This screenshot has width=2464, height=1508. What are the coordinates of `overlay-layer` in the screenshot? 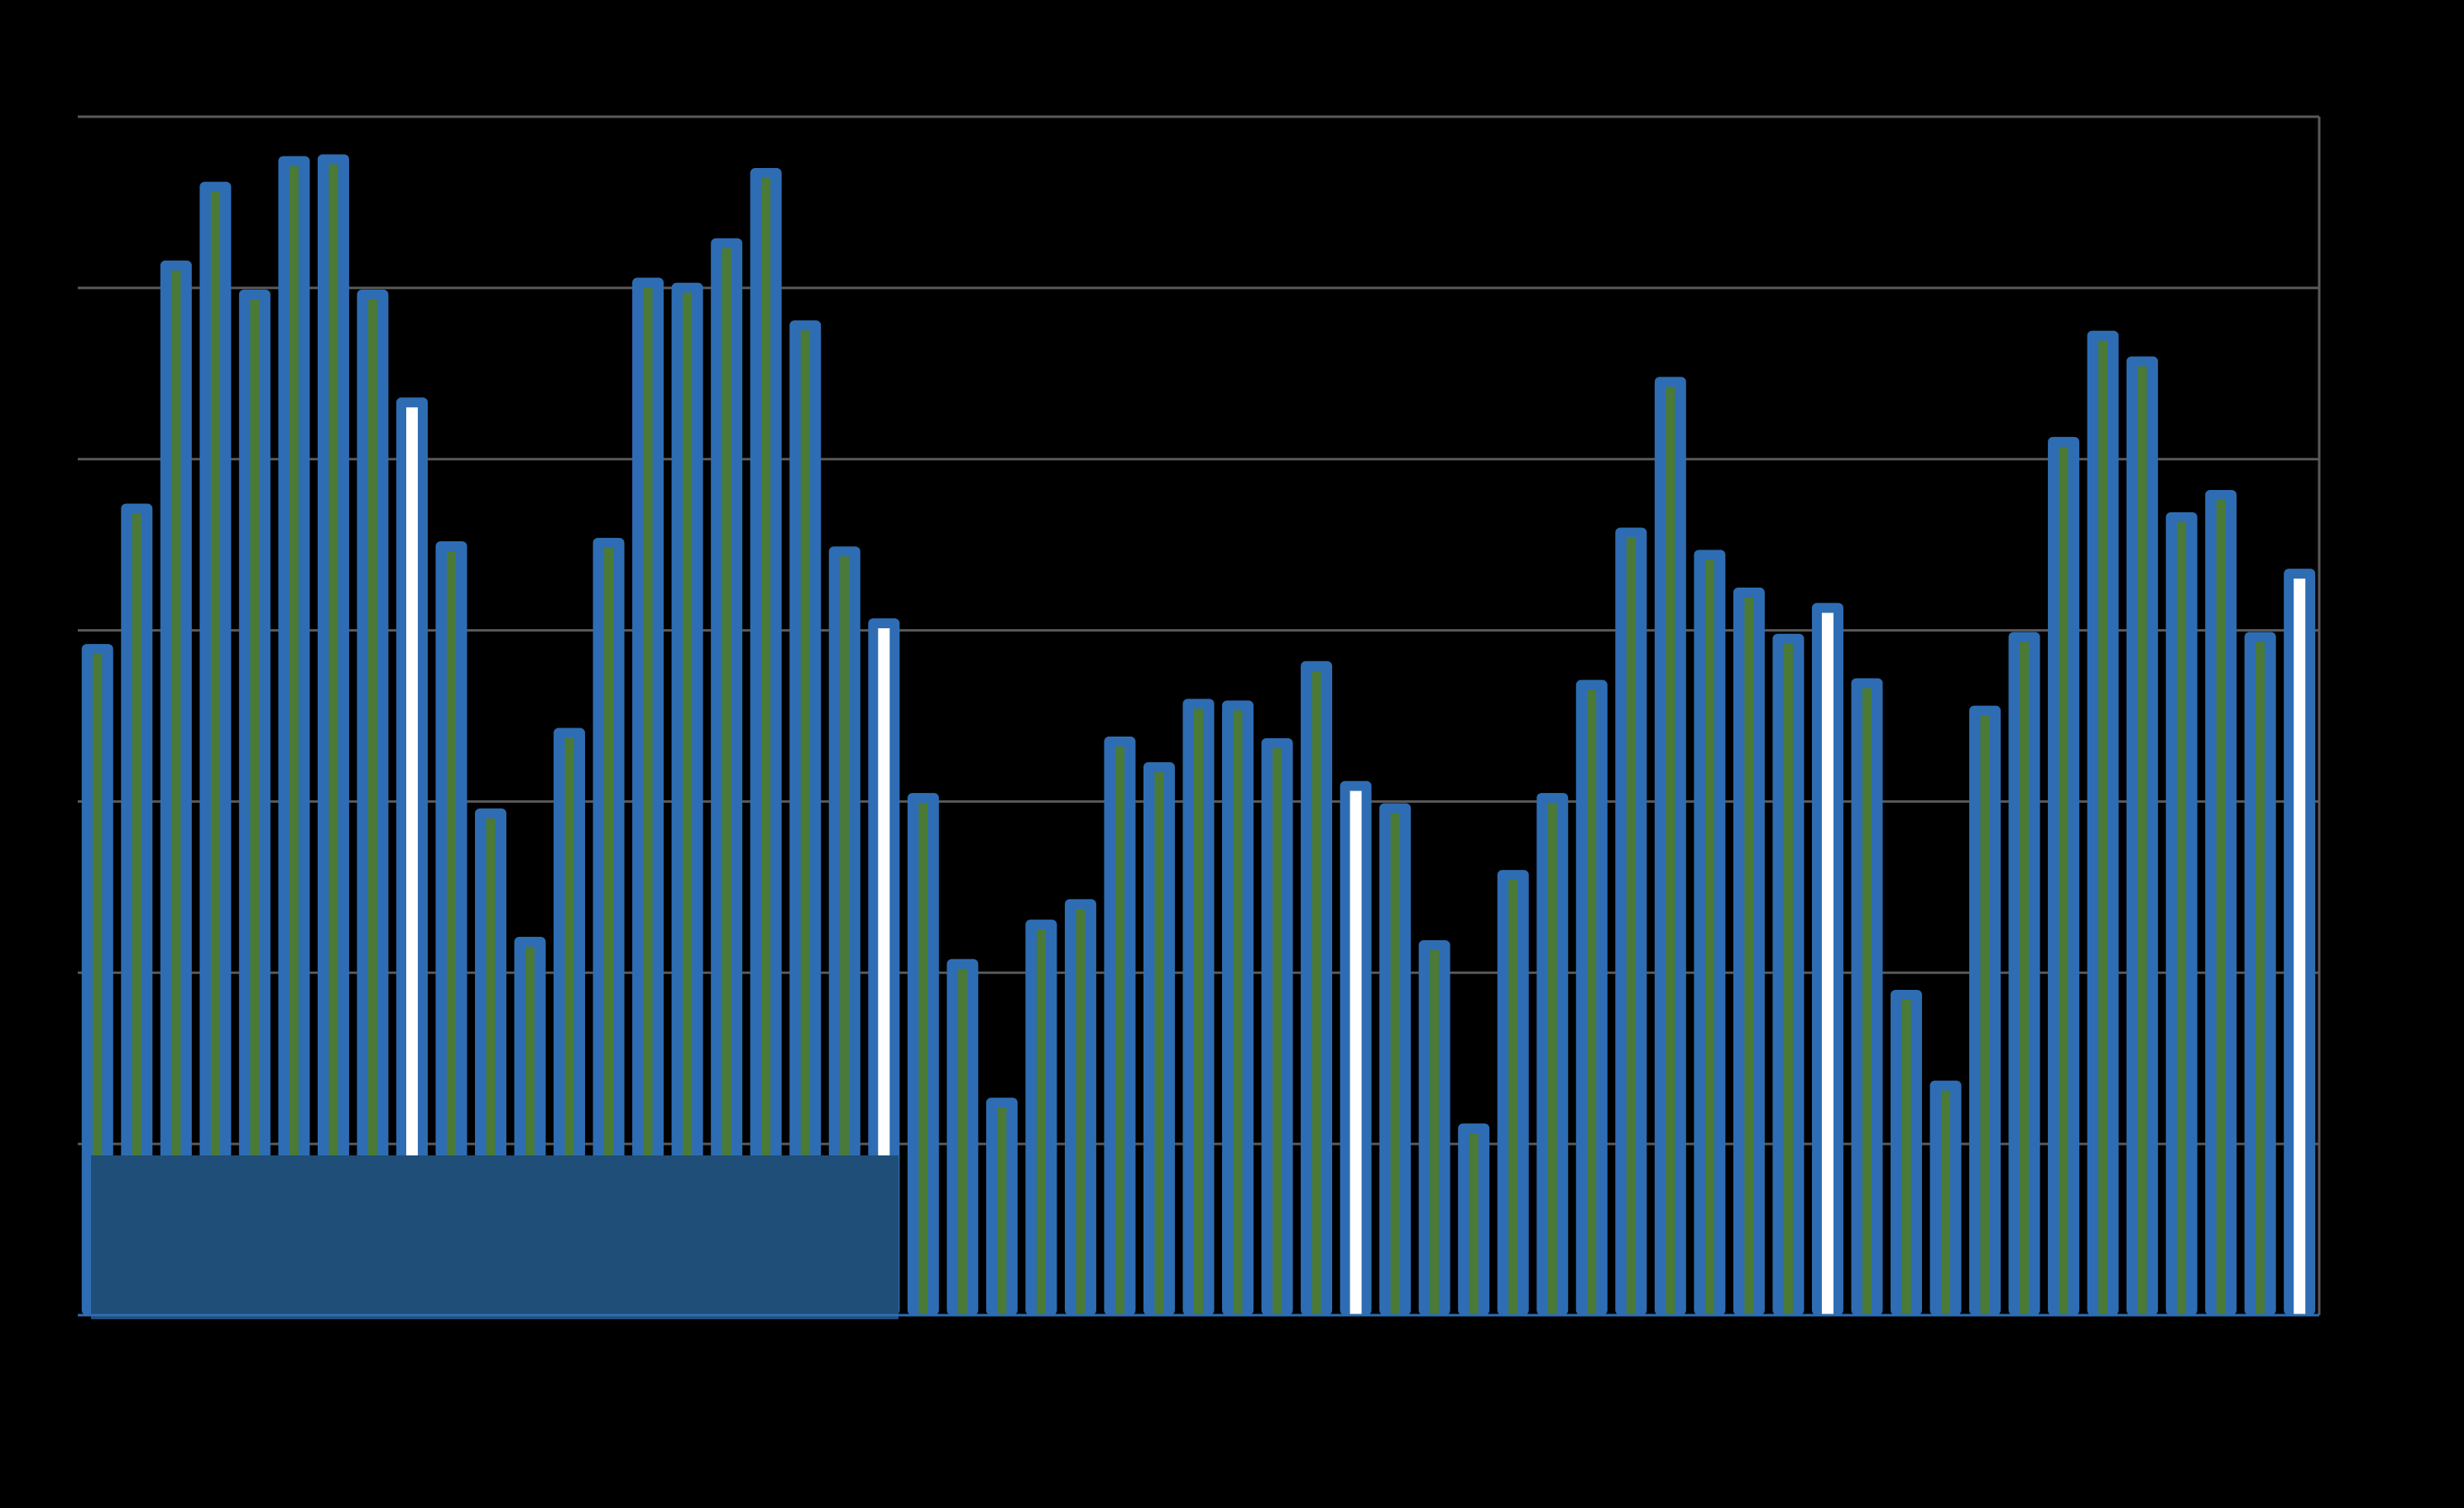 It's located at (495, 1237).